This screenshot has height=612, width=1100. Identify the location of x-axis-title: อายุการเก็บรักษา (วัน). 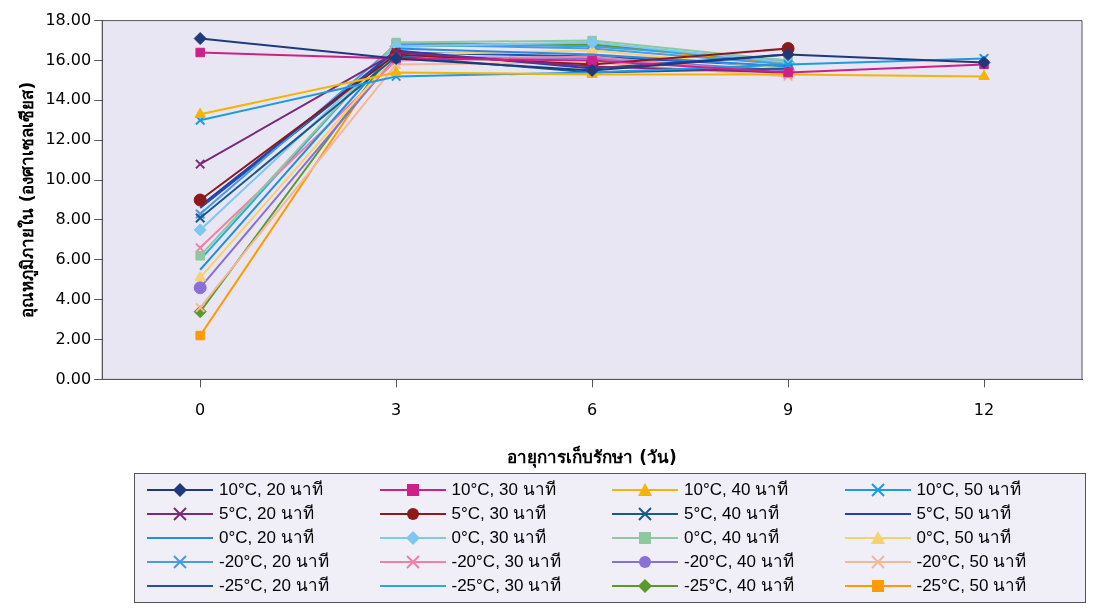
(592, 457).